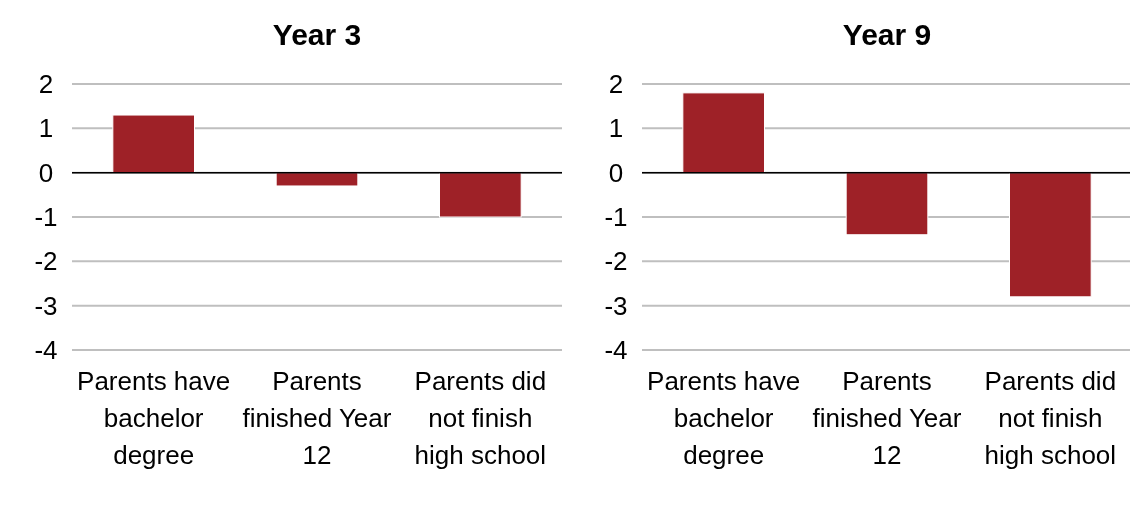  What do you see at coordinates (317, 34) in the screenshot?
I see `chart-title: Year 3` at bounding box center [317, 34].